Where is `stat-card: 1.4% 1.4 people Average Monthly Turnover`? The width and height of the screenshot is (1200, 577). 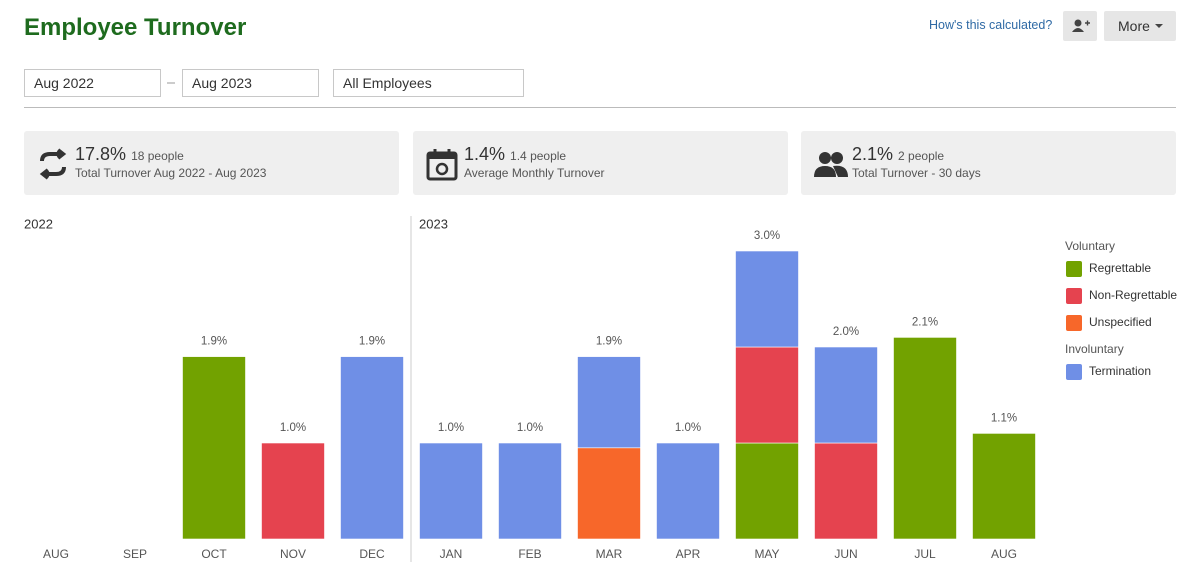
stat-card: 1.4% 1.4 people Average Monthly Turnover is located at coordinates (600, 163).